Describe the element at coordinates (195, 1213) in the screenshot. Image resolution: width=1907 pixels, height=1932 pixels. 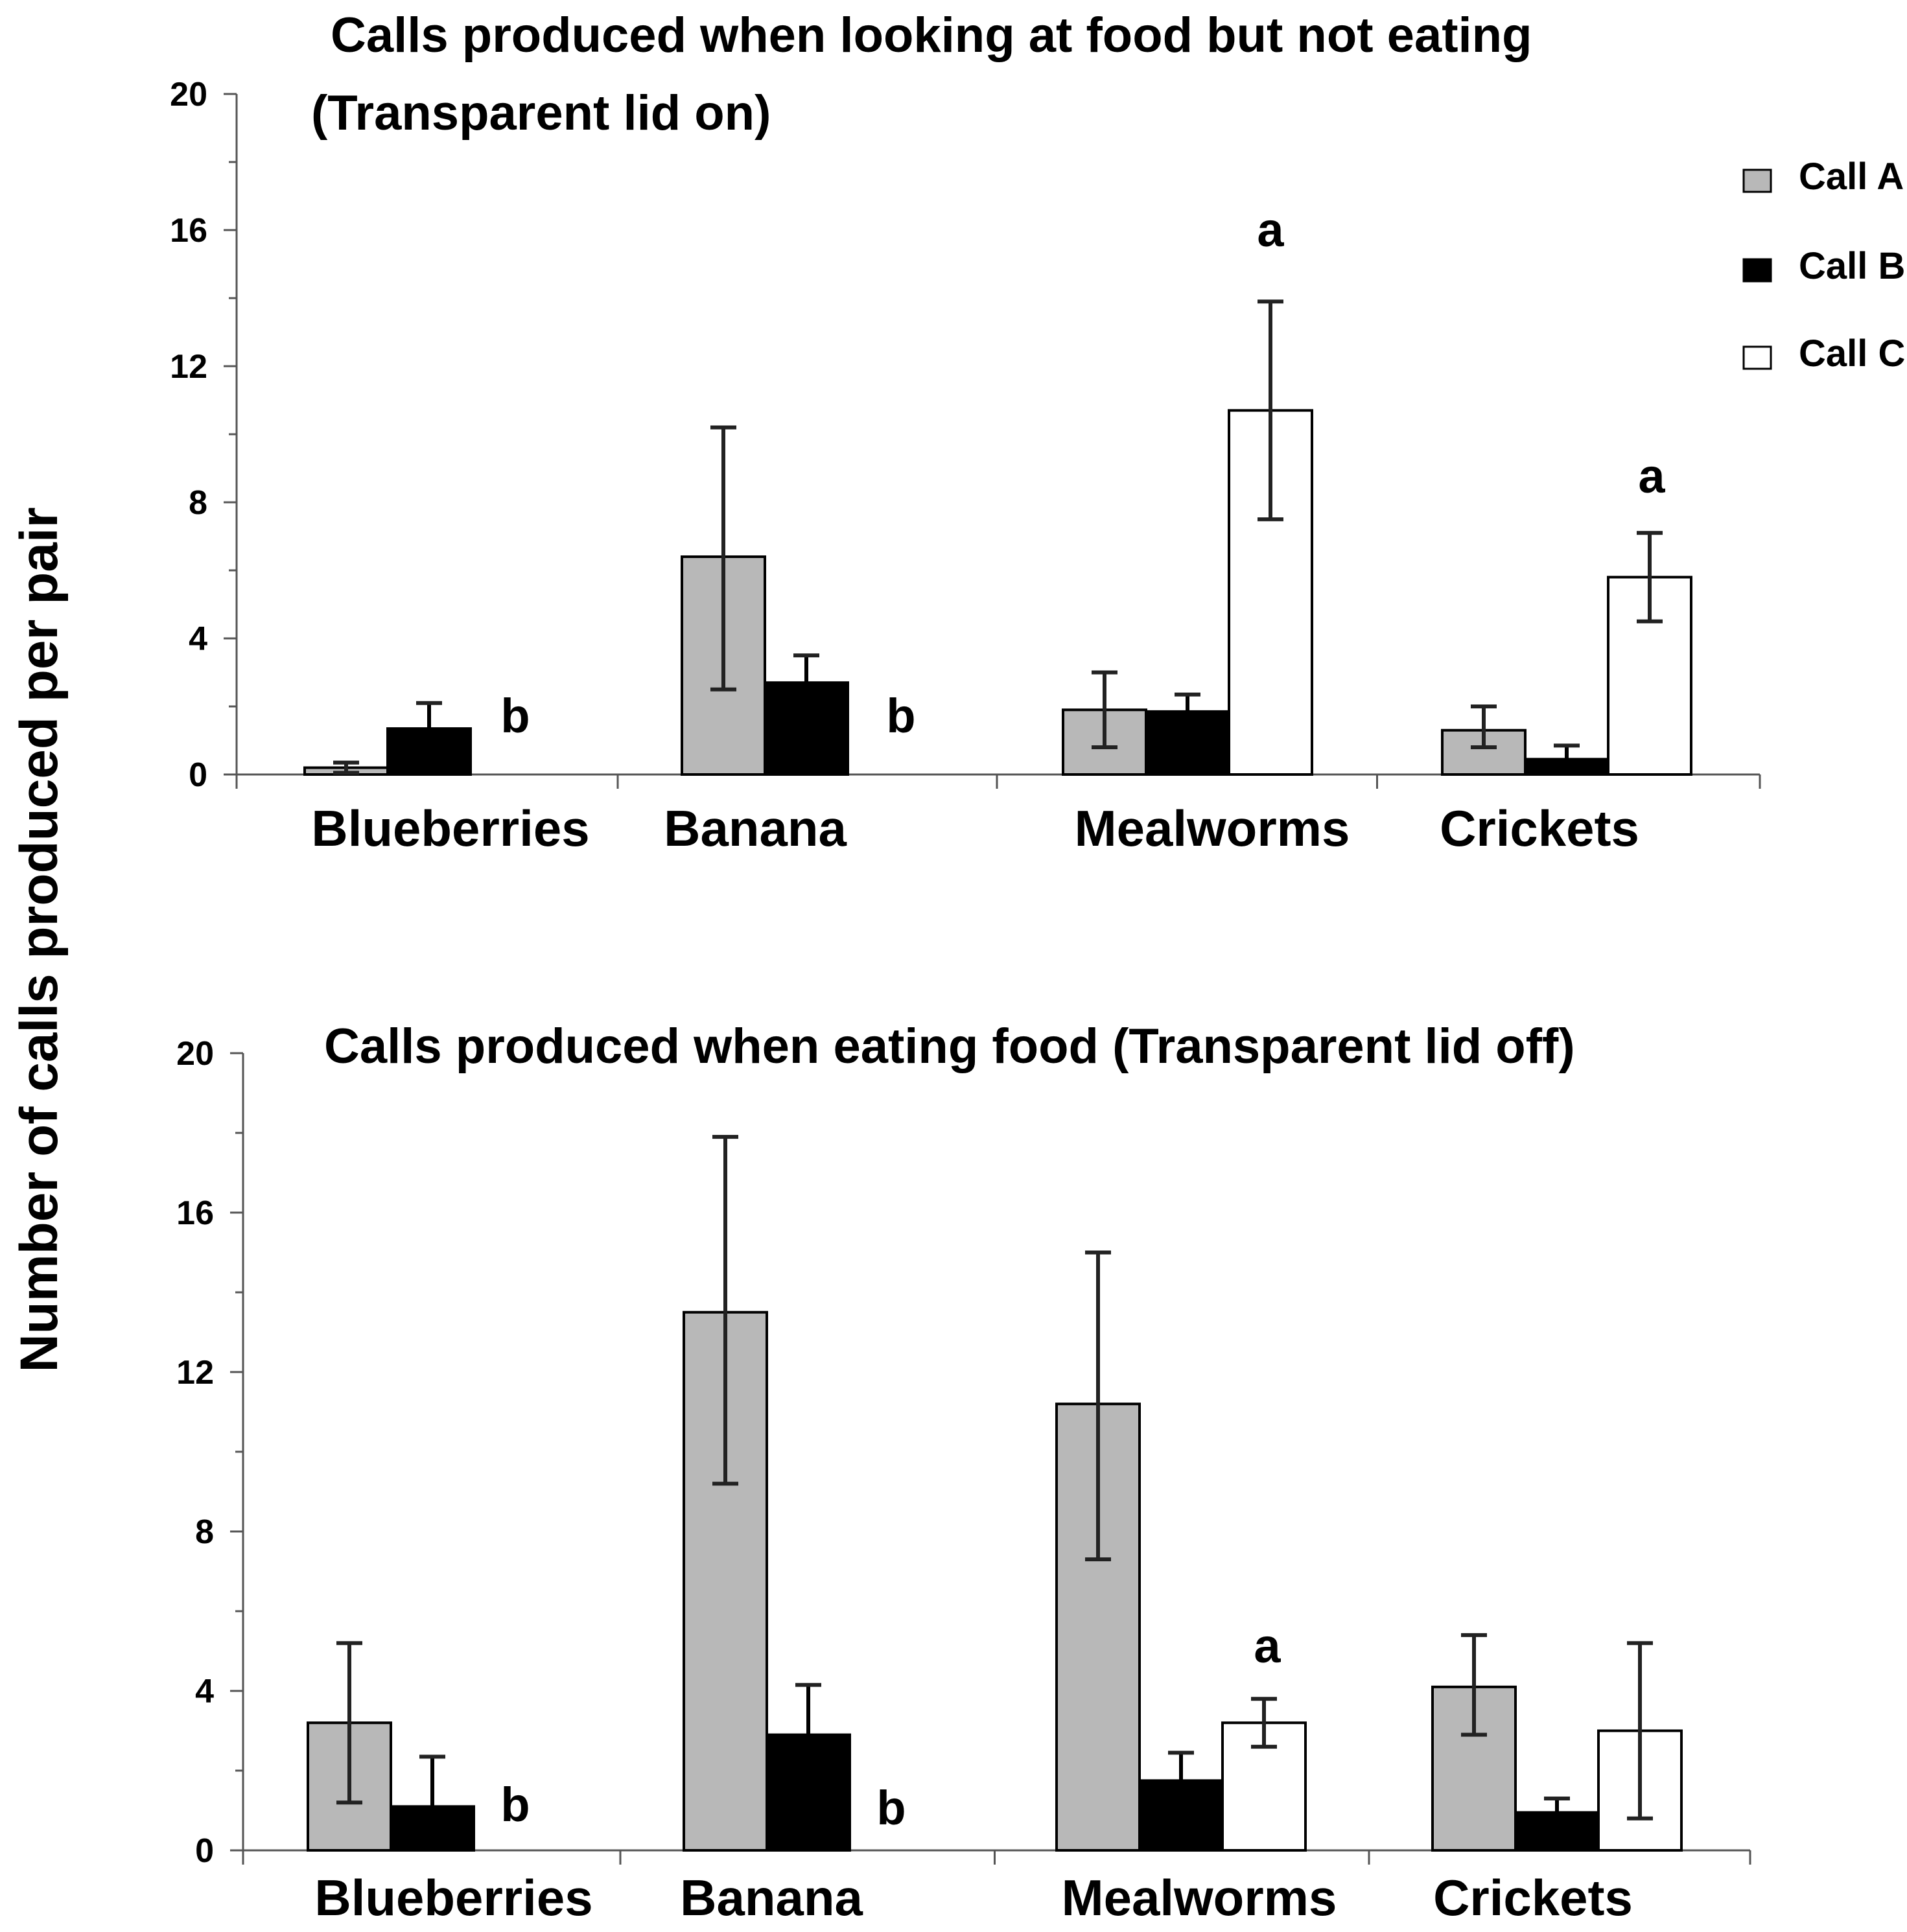
I see `chart-2-y-tick-label: 16` at that location.